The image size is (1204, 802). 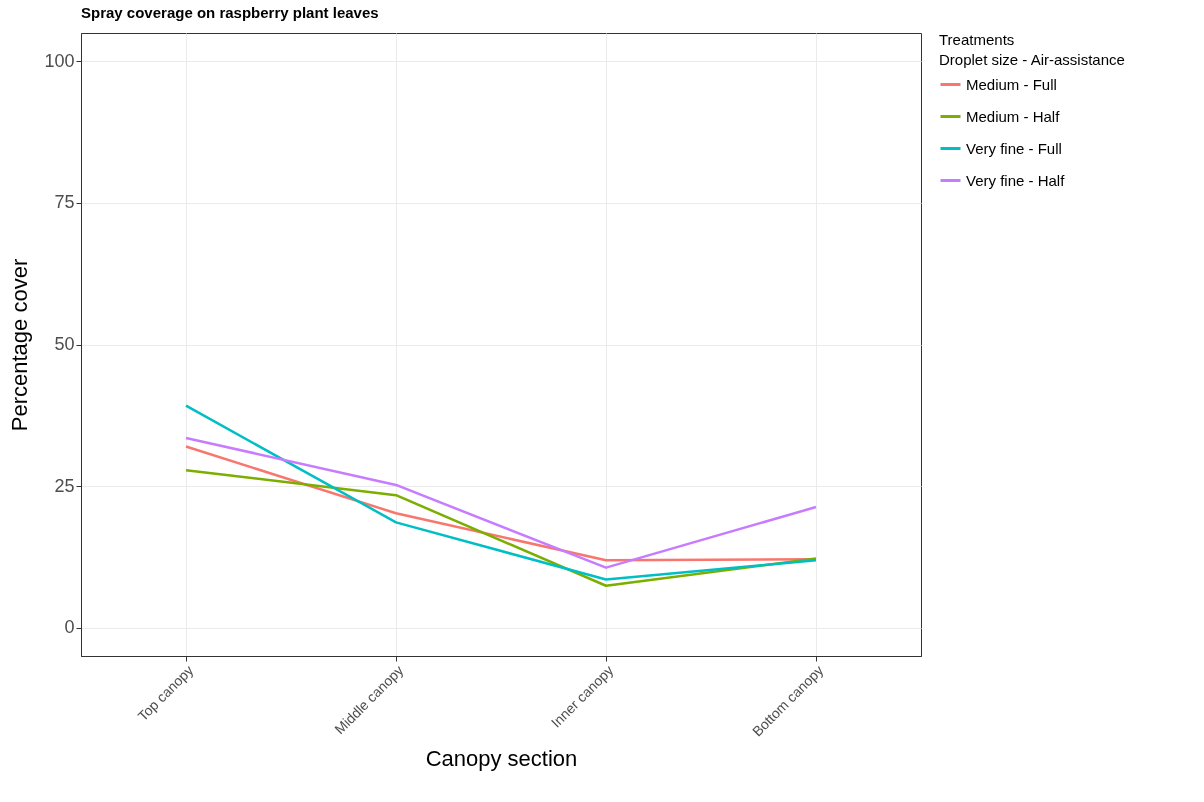 What do you see at coordinates (59, 60) in the screenshot?
I see `y-tick-label: 100` at bounding box center [59, 60].